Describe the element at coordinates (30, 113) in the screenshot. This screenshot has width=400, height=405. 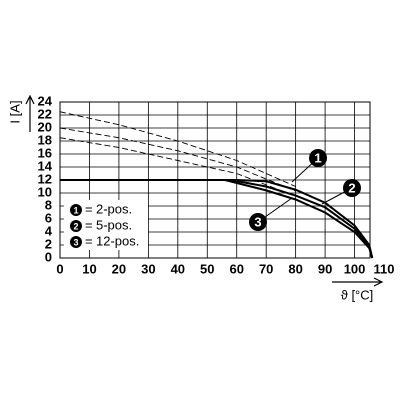
I see `y-arrow` at that location.